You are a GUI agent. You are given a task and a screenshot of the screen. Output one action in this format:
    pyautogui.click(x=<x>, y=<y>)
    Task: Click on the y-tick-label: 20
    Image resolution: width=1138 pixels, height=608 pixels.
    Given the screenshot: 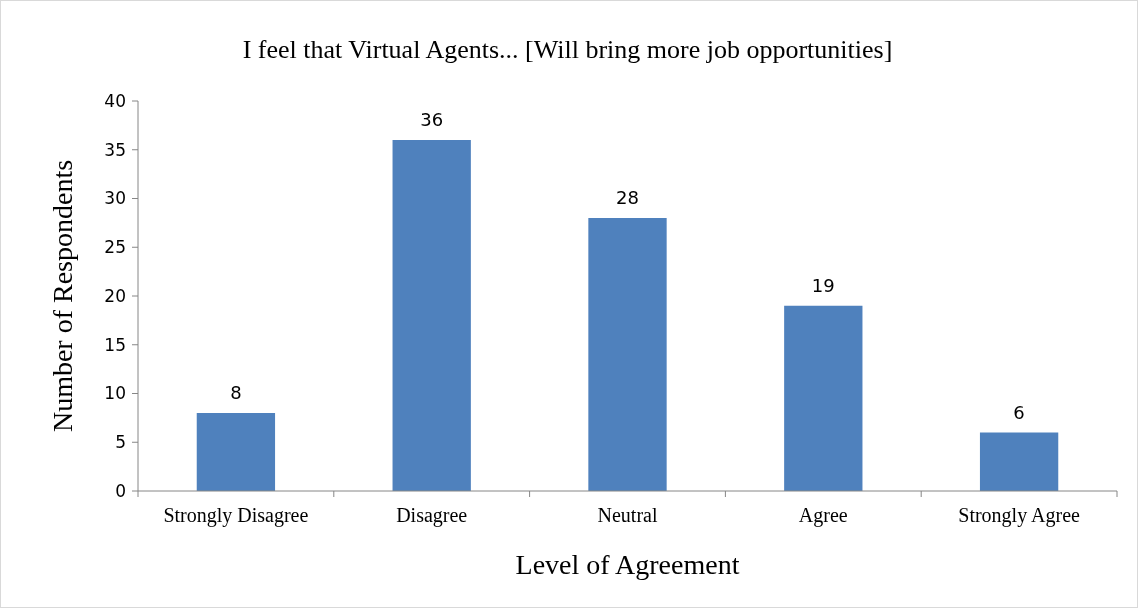 What is the action you would take?
    pyautogui.click(x=115, y=295)
    